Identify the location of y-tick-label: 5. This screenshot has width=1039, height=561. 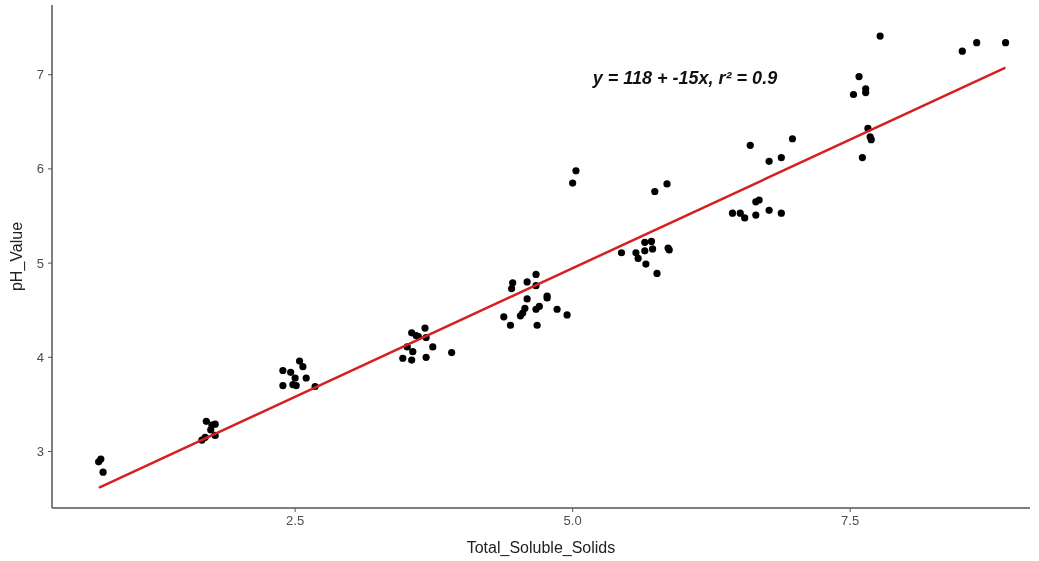
(40, 263).